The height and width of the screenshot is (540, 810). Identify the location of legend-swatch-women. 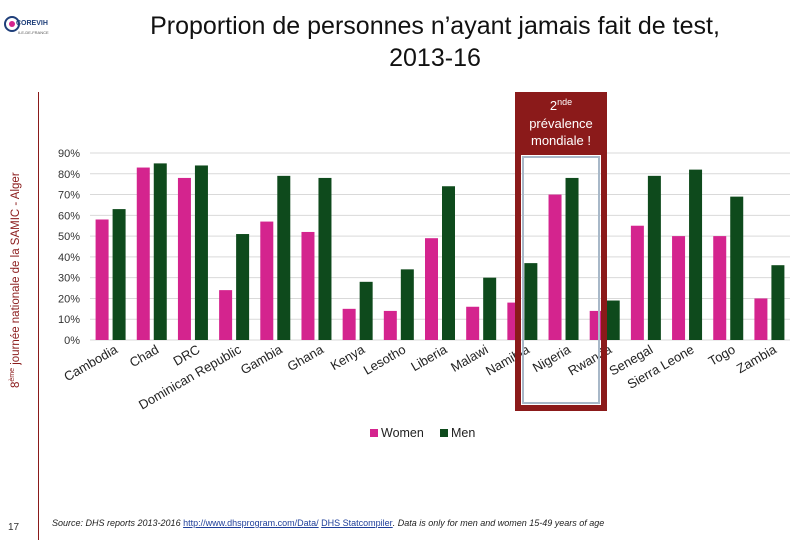
(374, 433).